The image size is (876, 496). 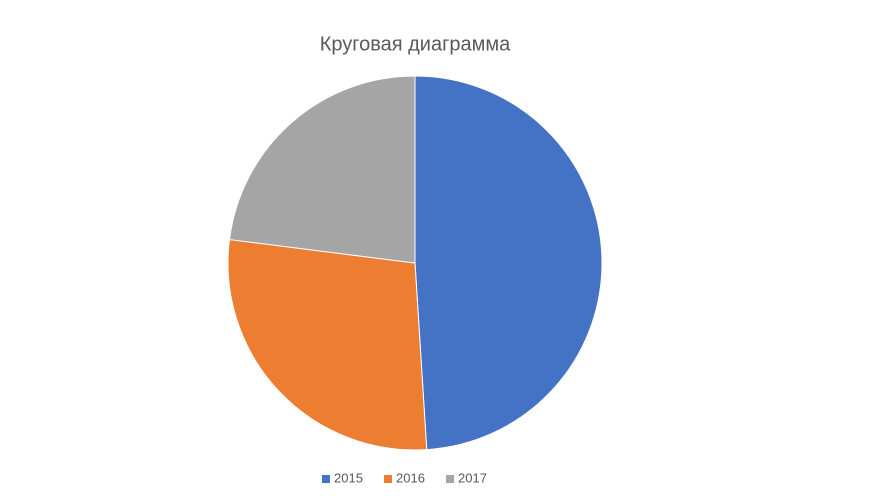 I want to click on legend-label: 2017, so click(x=472, y=477).